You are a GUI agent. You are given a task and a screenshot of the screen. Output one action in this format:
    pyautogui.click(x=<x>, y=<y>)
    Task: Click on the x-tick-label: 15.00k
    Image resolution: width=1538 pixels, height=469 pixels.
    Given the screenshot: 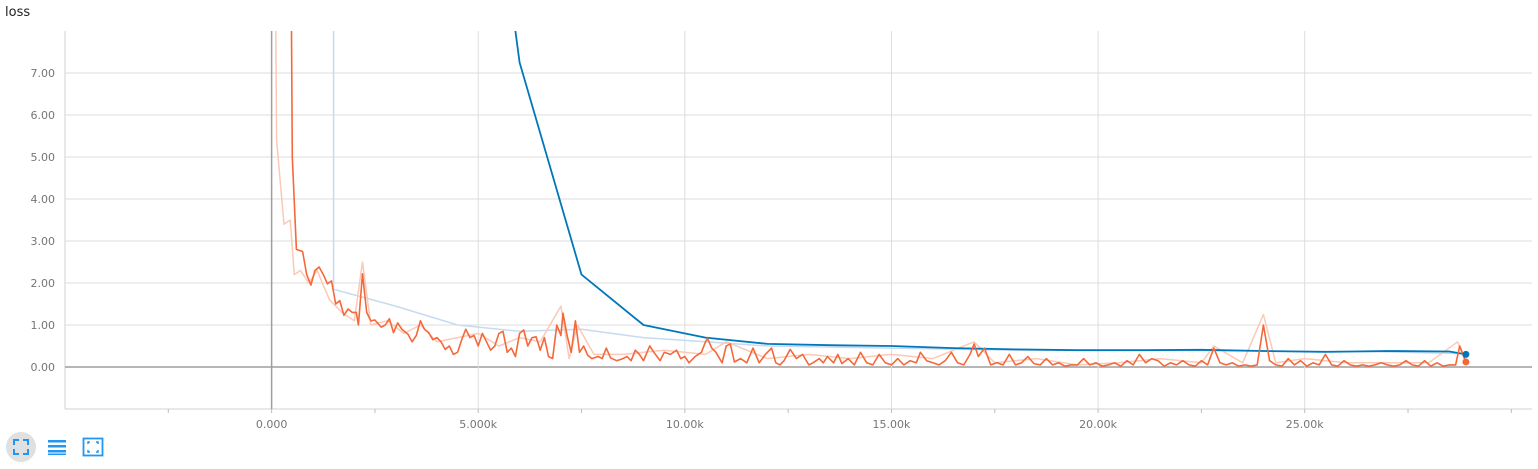 What is the action you would take?
    pyautogui.click(x=892, y=424)
    